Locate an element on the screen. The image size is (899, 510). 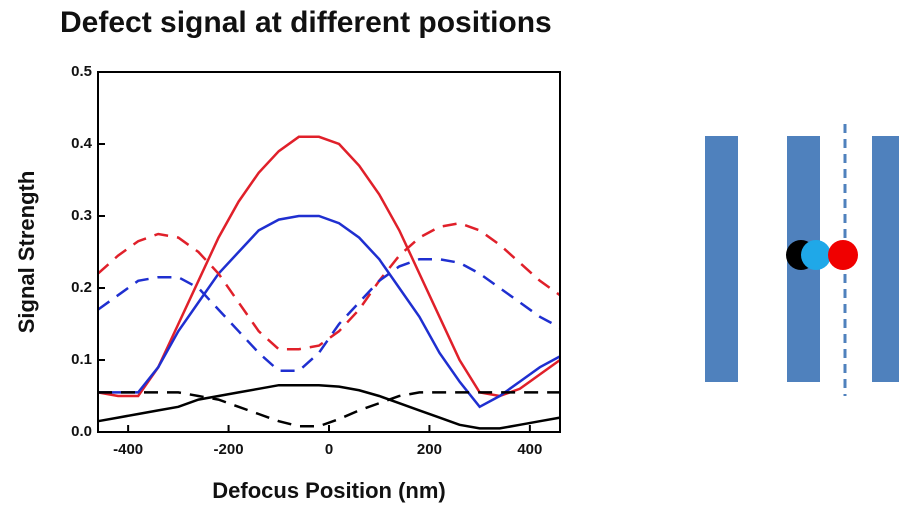
y-tick-label: 0.3 is located at coordinates (81, 215).